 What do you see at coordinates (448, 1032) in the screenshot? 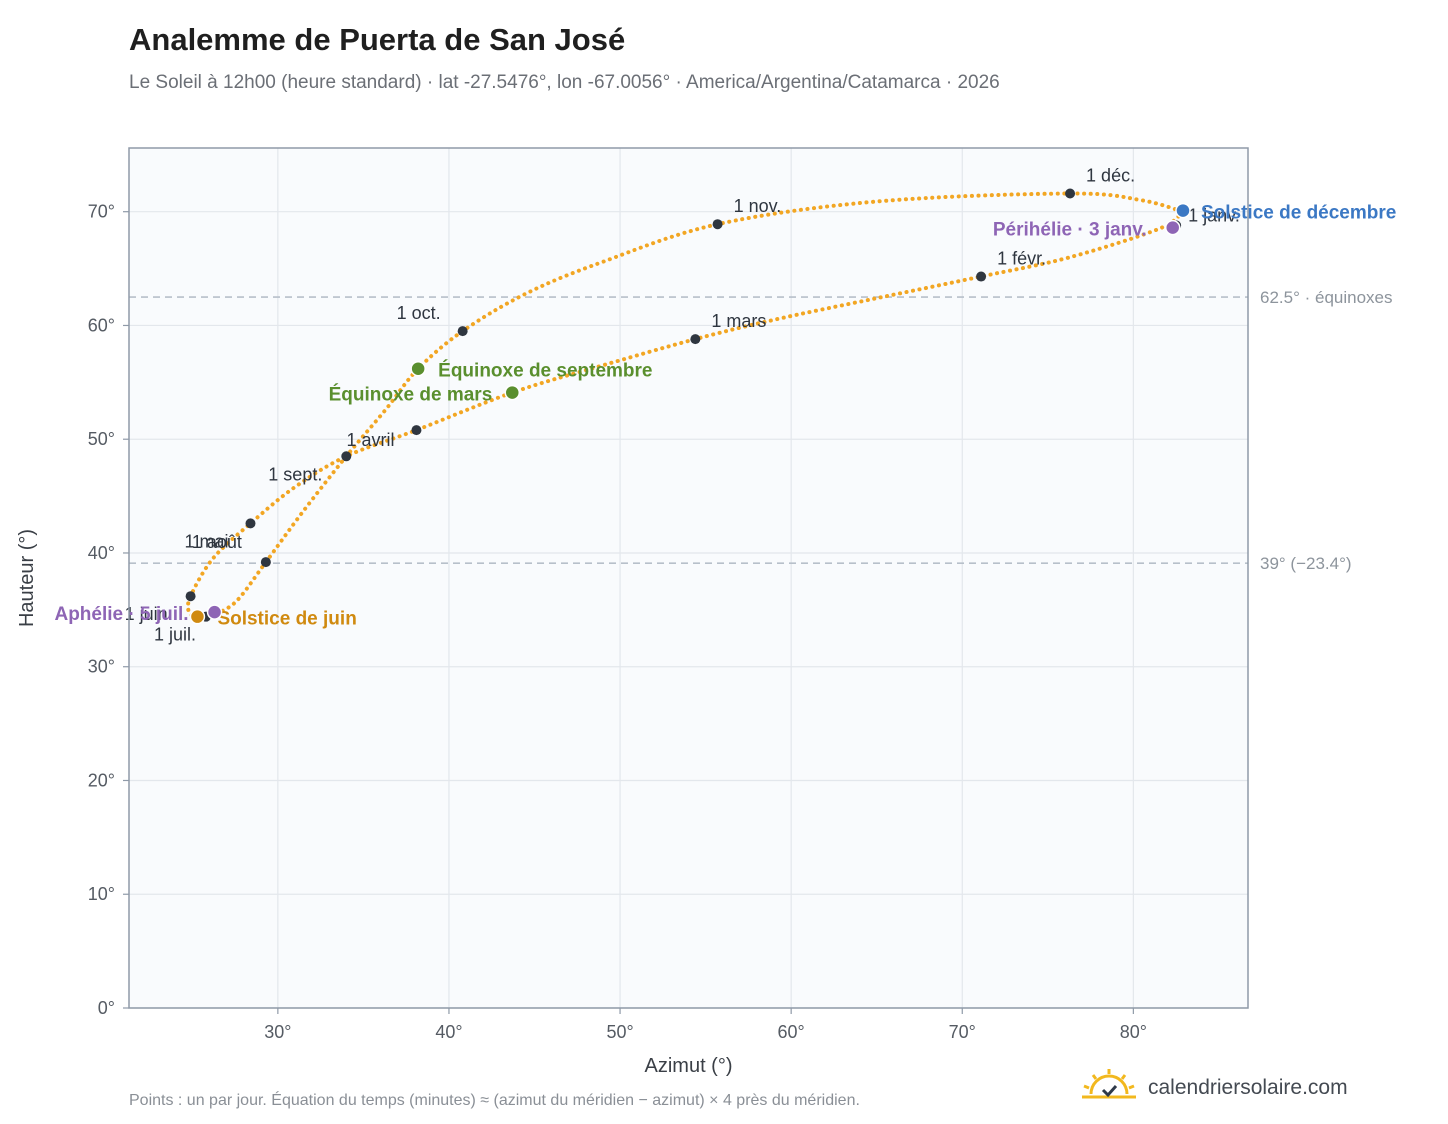
I see `x-tick-label: 40°` at bounding box center [448, 1032].